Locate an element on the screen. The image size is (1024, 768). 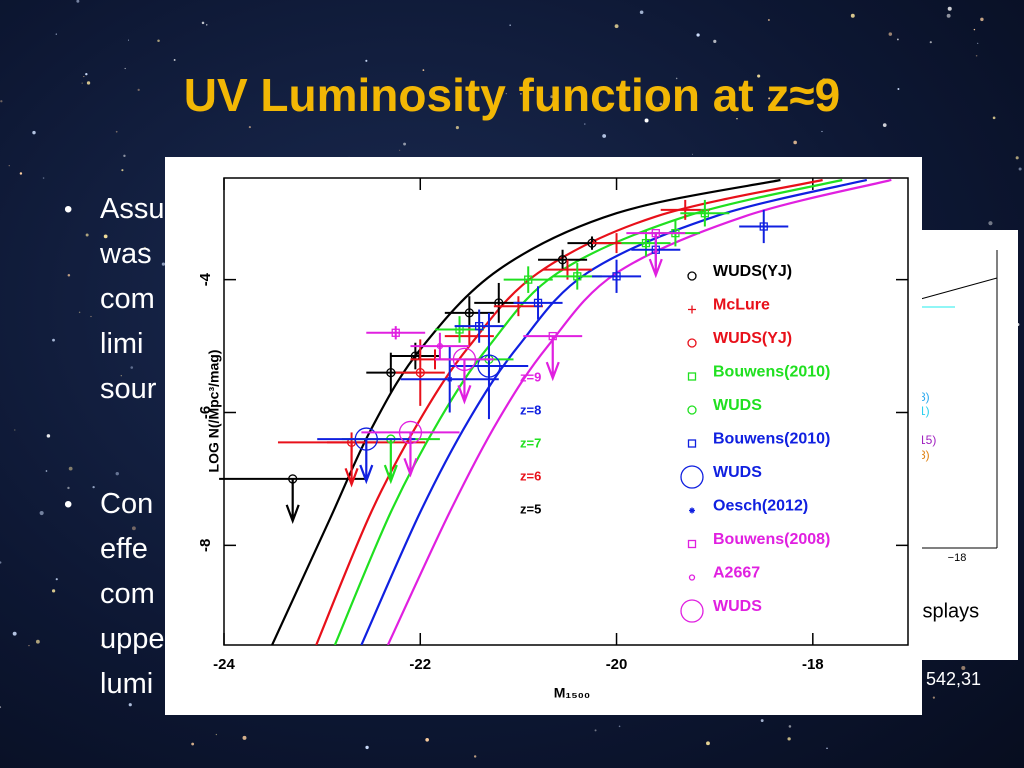
footnote: 542,31 is located at coordinates (954, 679).